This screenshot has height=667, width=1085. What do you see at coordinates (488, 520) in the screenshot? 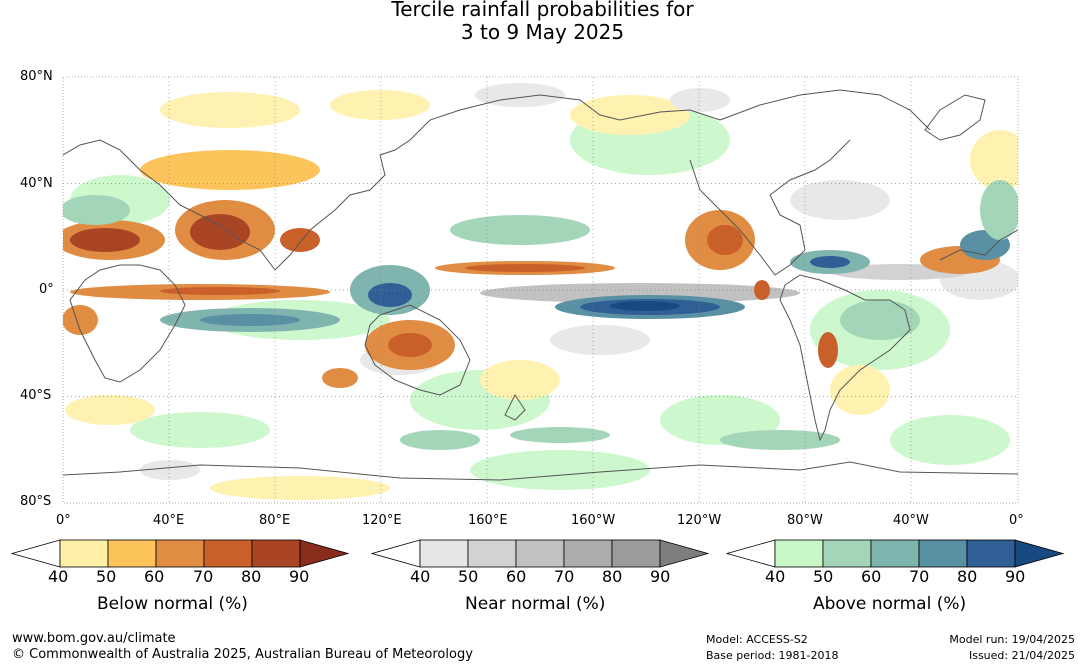
I see `lon-label-160e: 160°E` at bounding box center [488, 520].